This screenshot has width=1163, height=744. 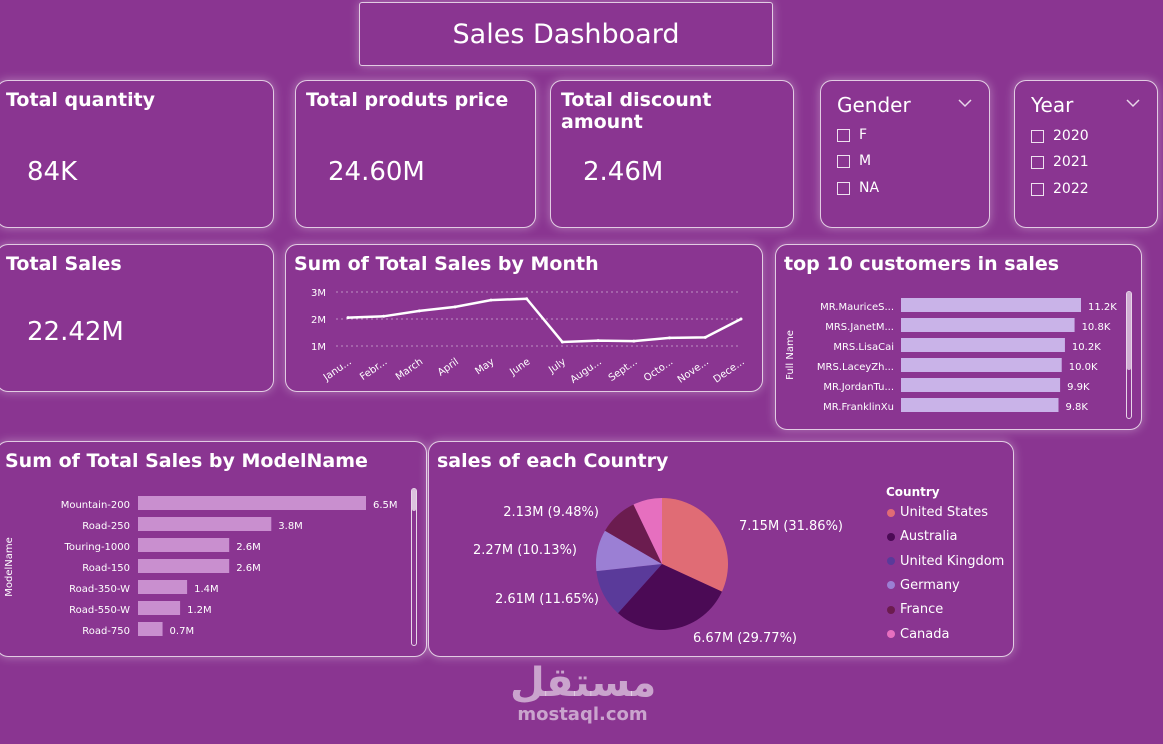 What do you see at coordinates (64, 264) in the screenshot?
I see `kpi-total-sales-label: Total Sales` at bounding box center [64, 264].